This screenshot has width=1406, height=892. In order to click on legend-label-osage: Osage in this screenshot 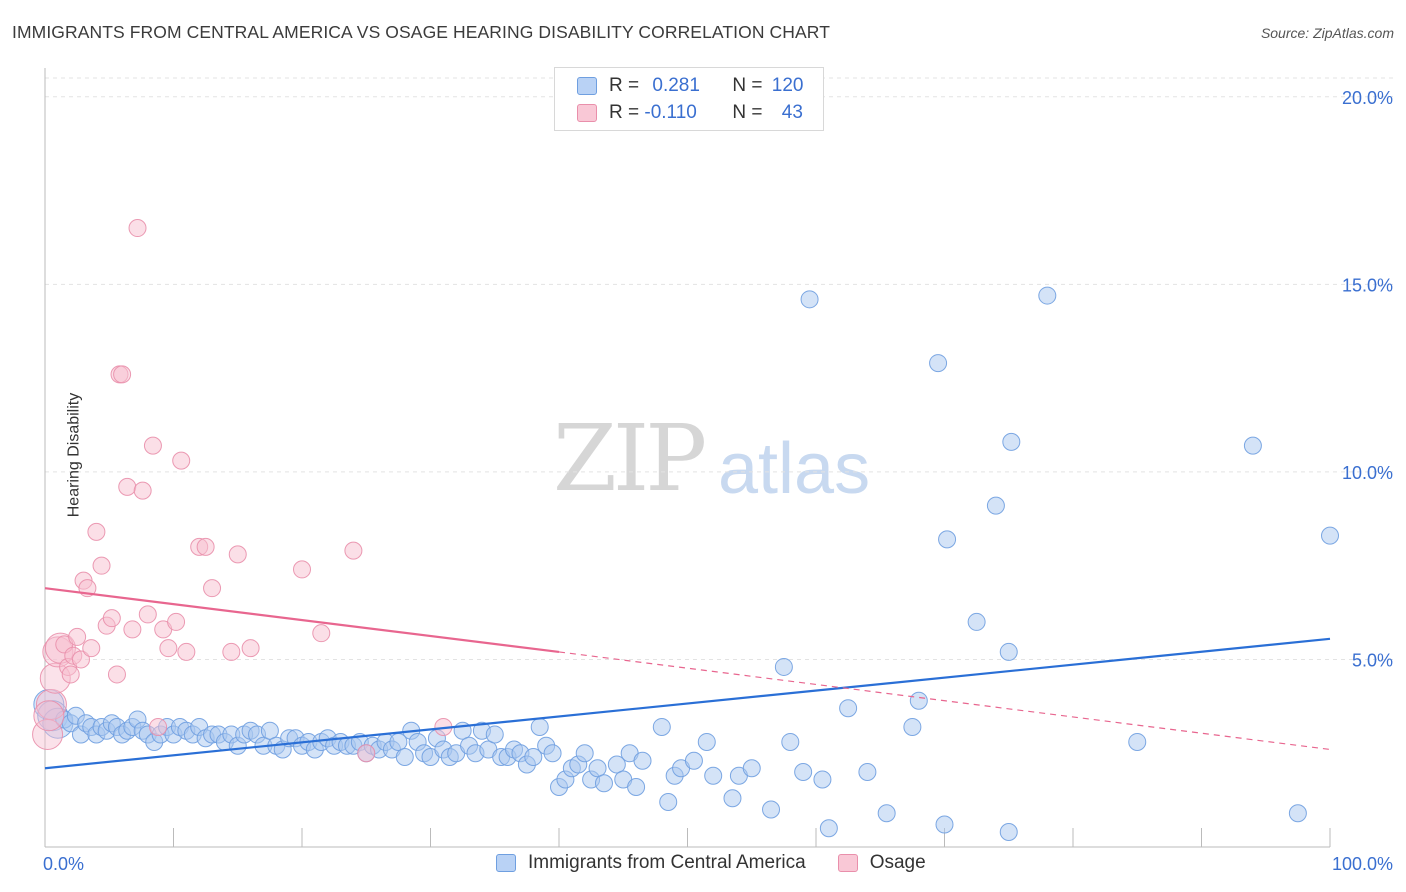, I will do `click(897, 862)`.